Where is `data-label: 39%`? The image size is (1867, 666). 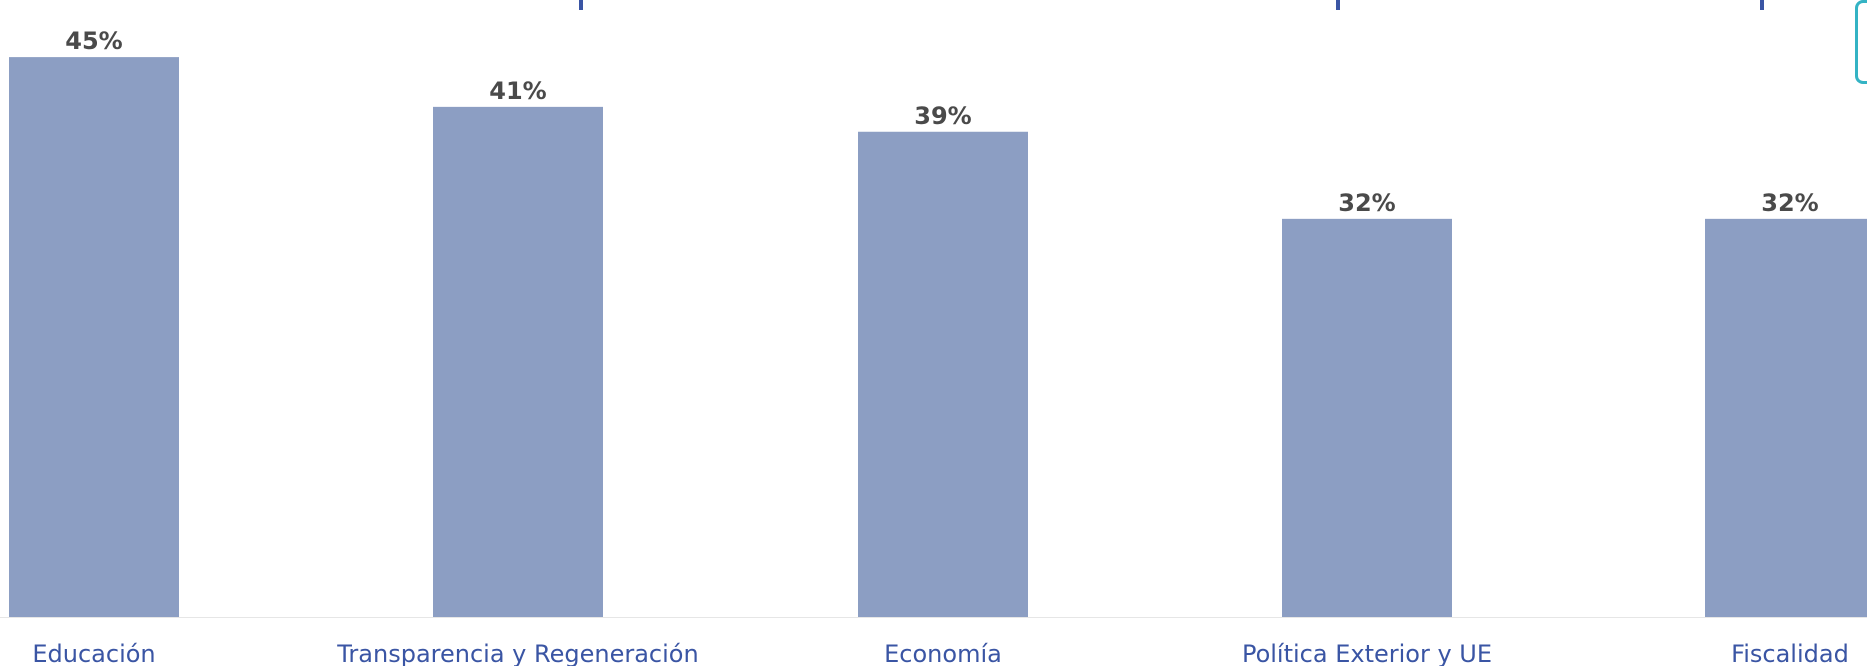 data-label: 39% is located at coordinates (942, 116).